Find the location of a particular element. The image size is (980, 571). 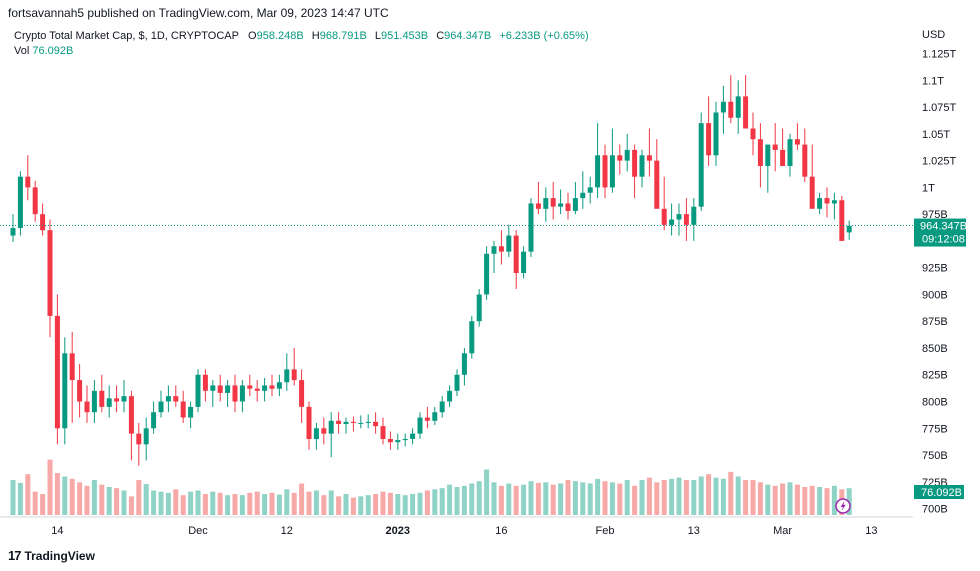

tradingview-footer: 17 TradingView is located at coordinates (51, 555).